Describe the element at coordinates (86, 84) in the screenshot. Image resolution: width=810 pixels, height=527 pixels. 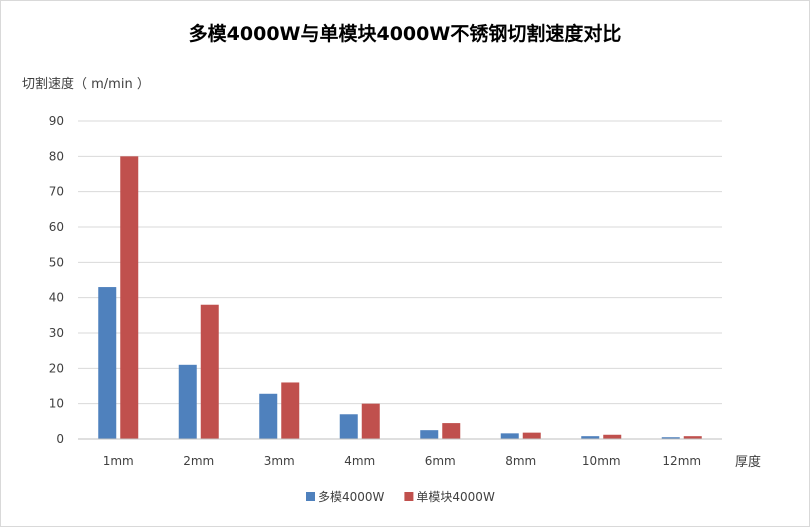
I see `y-axis-title: 切割速度（ m/min ）` at that location.